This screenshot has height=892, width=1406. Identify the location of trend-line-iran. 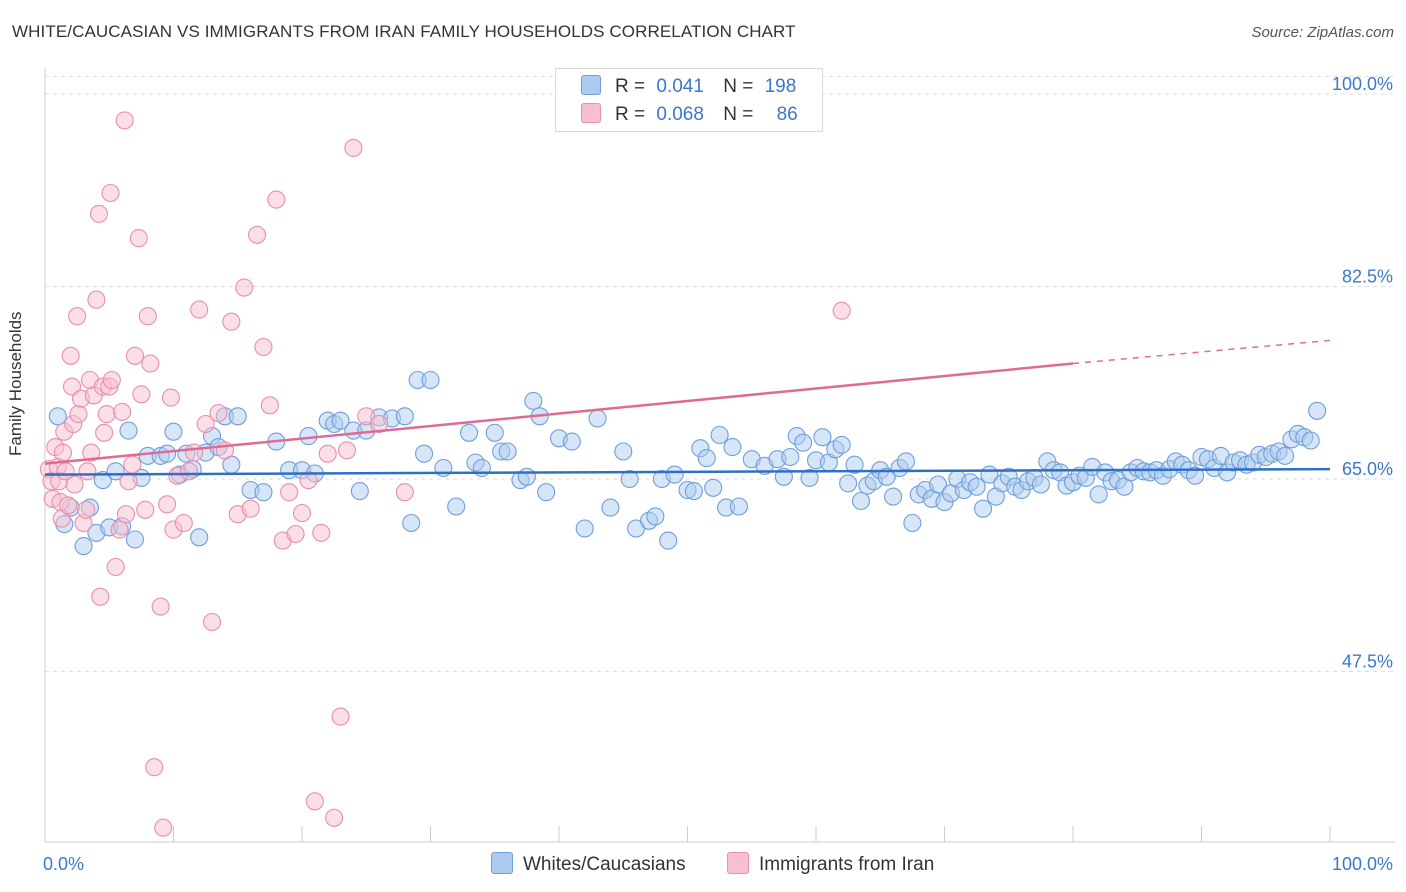
(559, 413).